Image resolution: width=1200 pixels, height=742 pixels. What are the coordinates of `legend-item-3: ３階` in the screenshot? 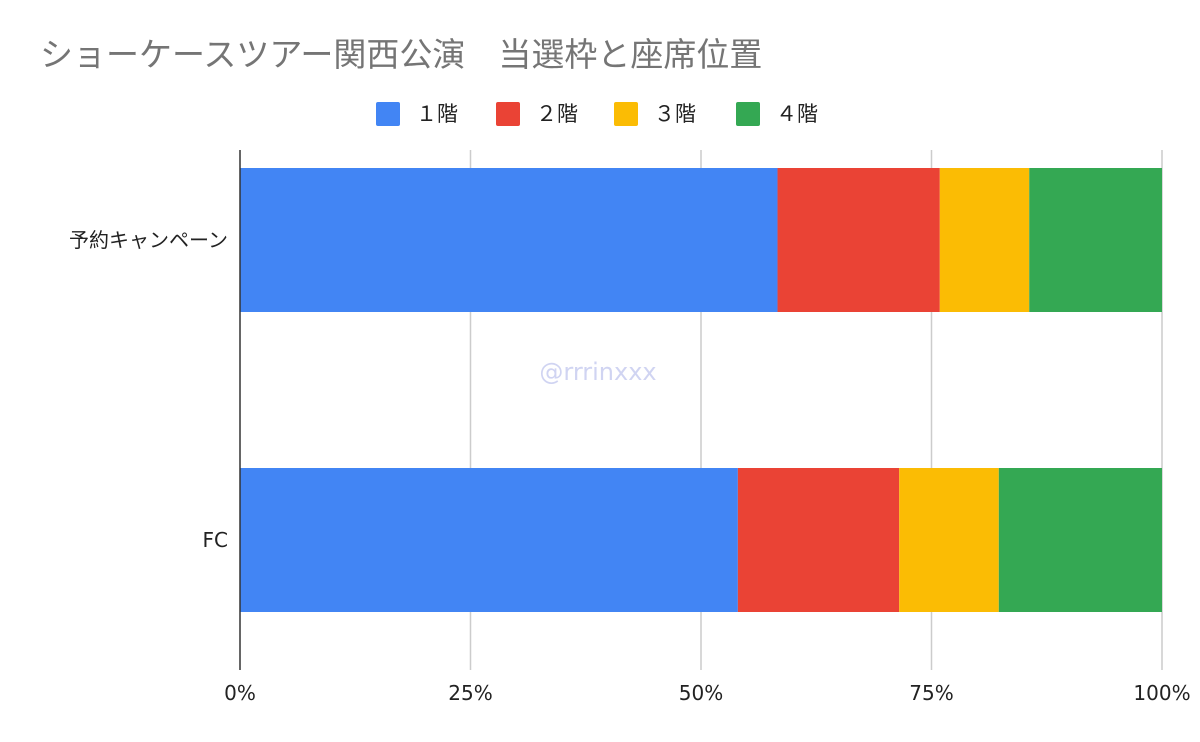 It's located at (655, 114).